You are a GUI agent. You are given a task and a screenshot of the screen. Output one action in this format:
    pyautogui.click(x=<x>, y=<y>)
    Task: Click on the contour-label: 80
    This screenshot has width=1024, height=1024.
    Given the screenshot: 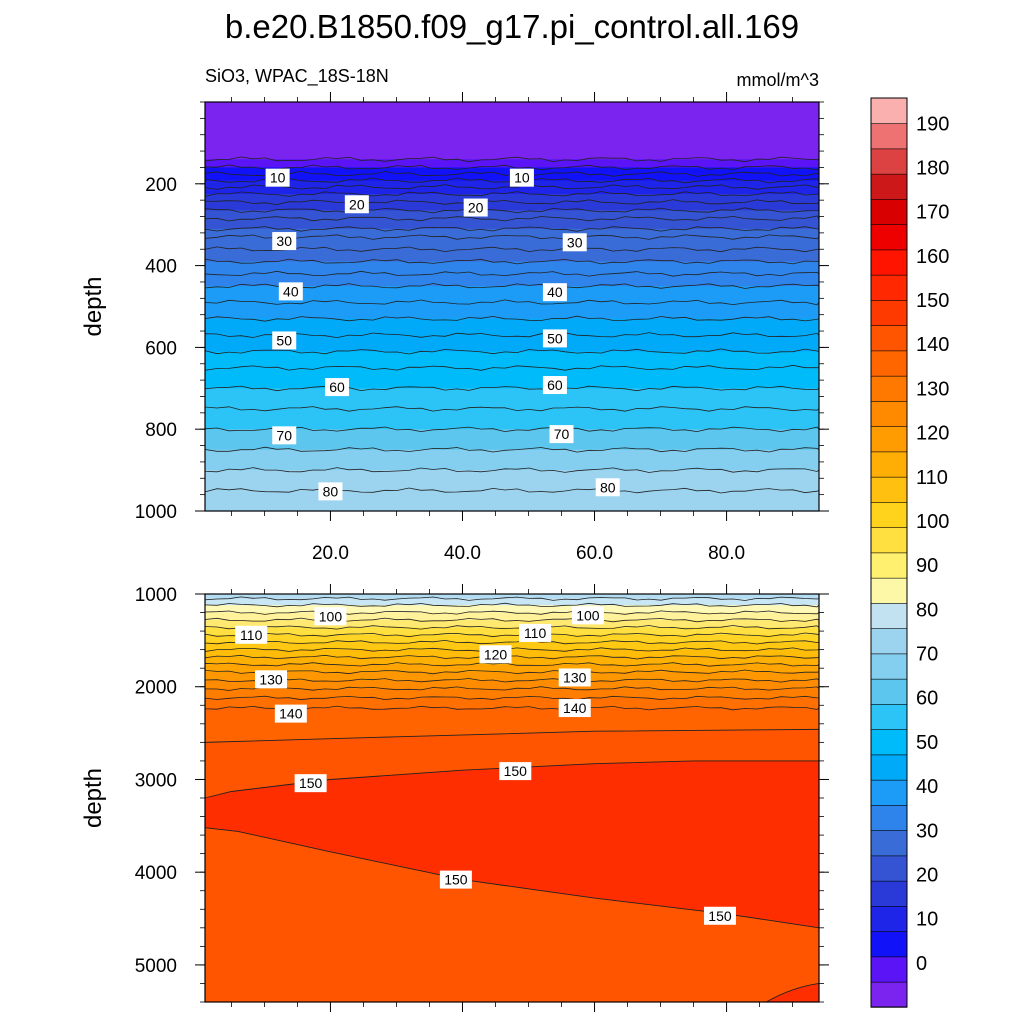 What is the action you would take?
    pyautogui.click(x=331, y=491)
    